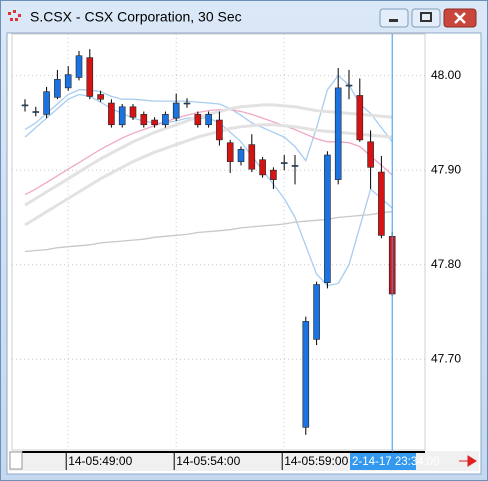 This screenshot has height=481, width=488. I want to click on maximize-button, so click(426, 18).